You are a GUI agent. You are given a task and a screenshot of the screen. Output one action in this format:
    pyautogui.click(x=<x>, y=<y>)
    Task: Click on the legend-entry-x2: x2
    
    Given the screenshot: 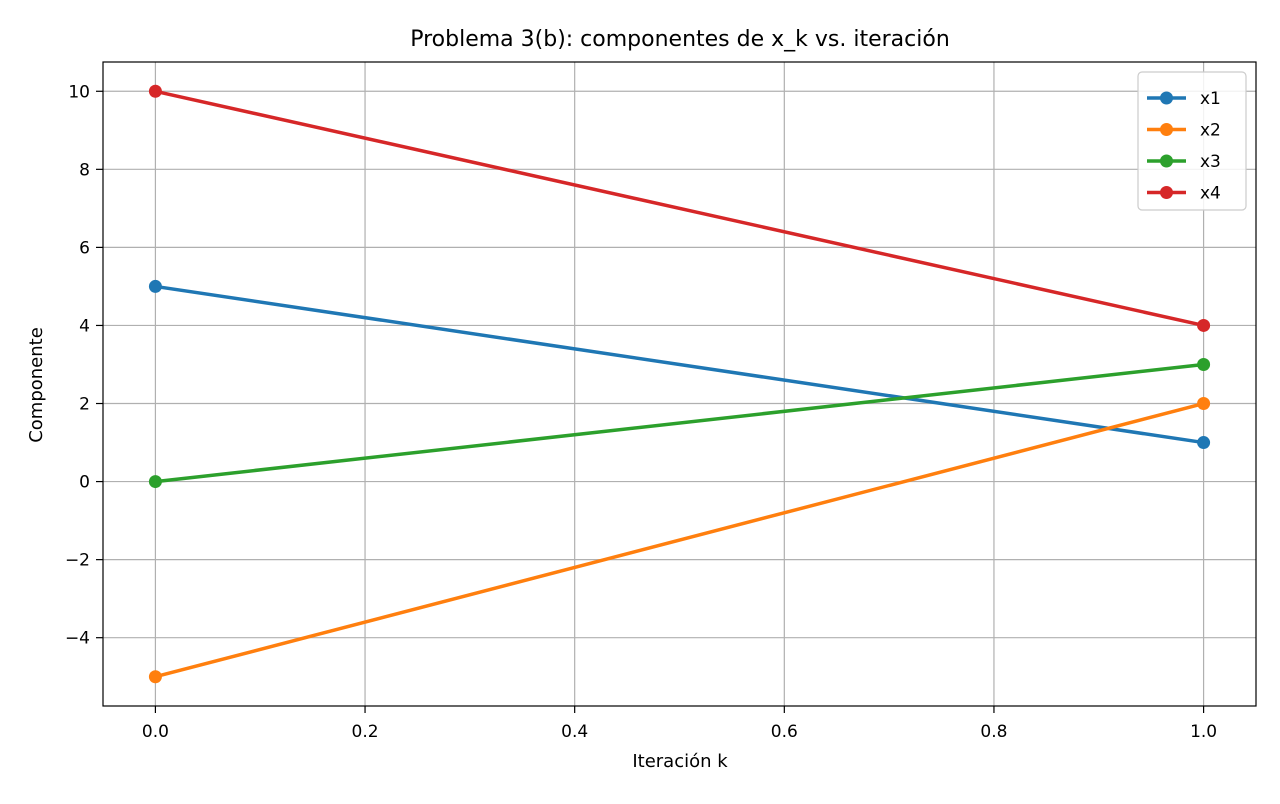 What is the action you would take?
    pyautogui.click(x=1184, y=131)
    